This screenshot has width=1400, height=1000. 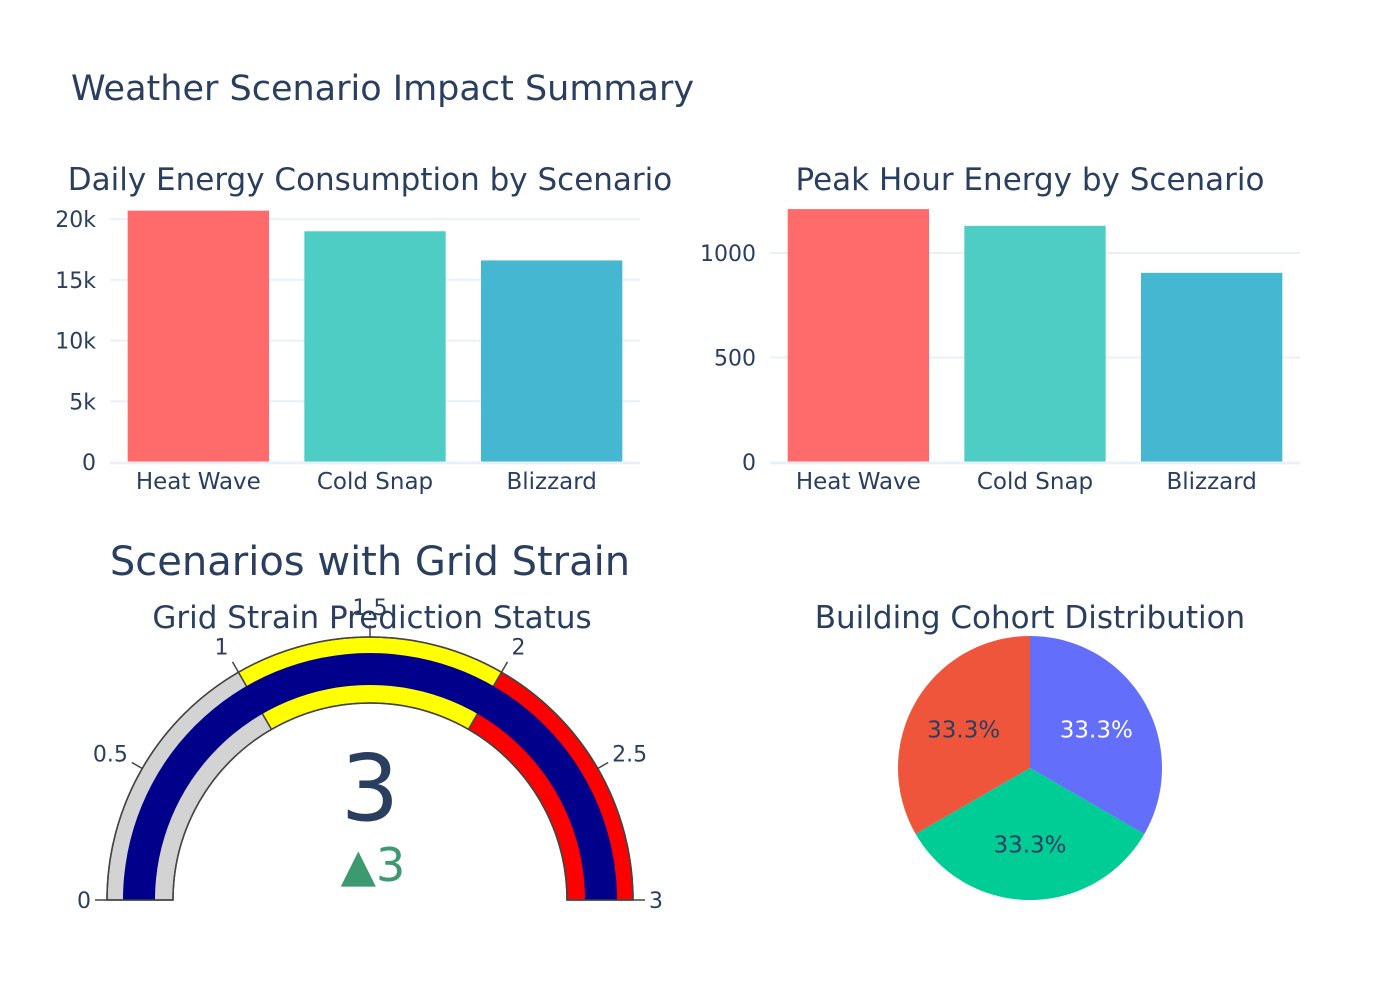 I want to click on daily-energy-chart-title: Daily Energy Consumption by Scenario, so click(x=370, y=180).